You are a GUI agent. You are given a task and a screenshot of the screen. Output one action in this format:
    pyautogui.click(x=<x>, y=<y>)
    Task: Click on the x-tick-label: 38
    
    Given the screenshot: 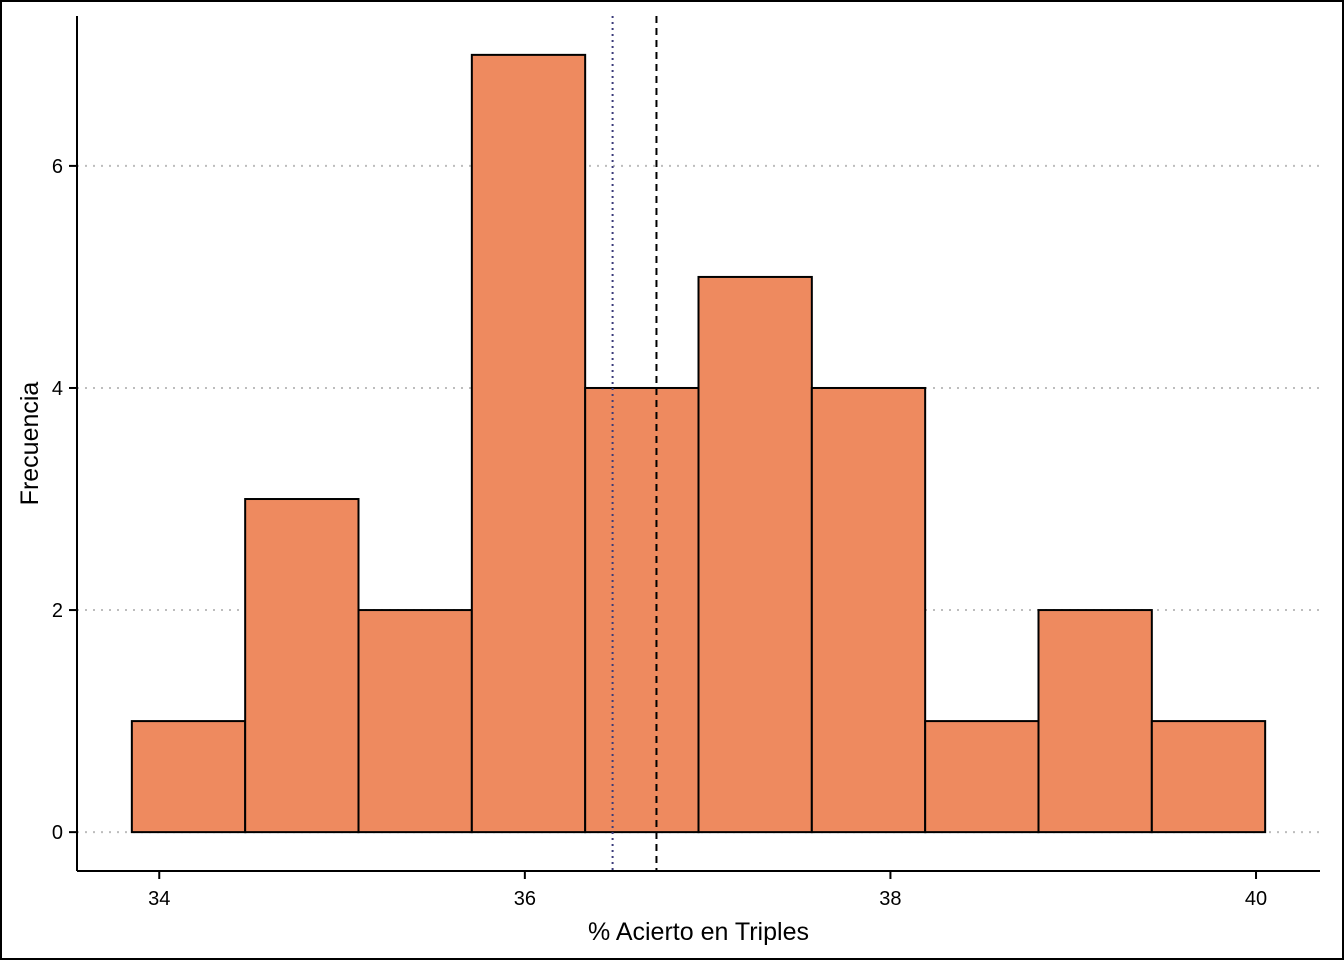 What is the action you would take?
    pyautogui.click(x=890, y=899)
    